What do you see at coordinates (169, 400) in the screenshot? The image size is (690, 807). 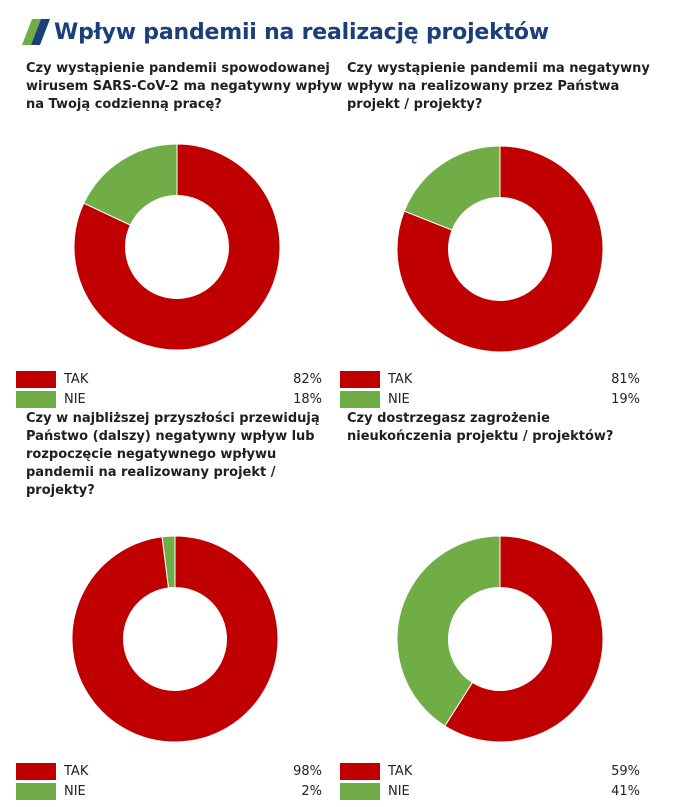 I see `legend-row-nie: NIE 18%` at bounding box center [169, 400].